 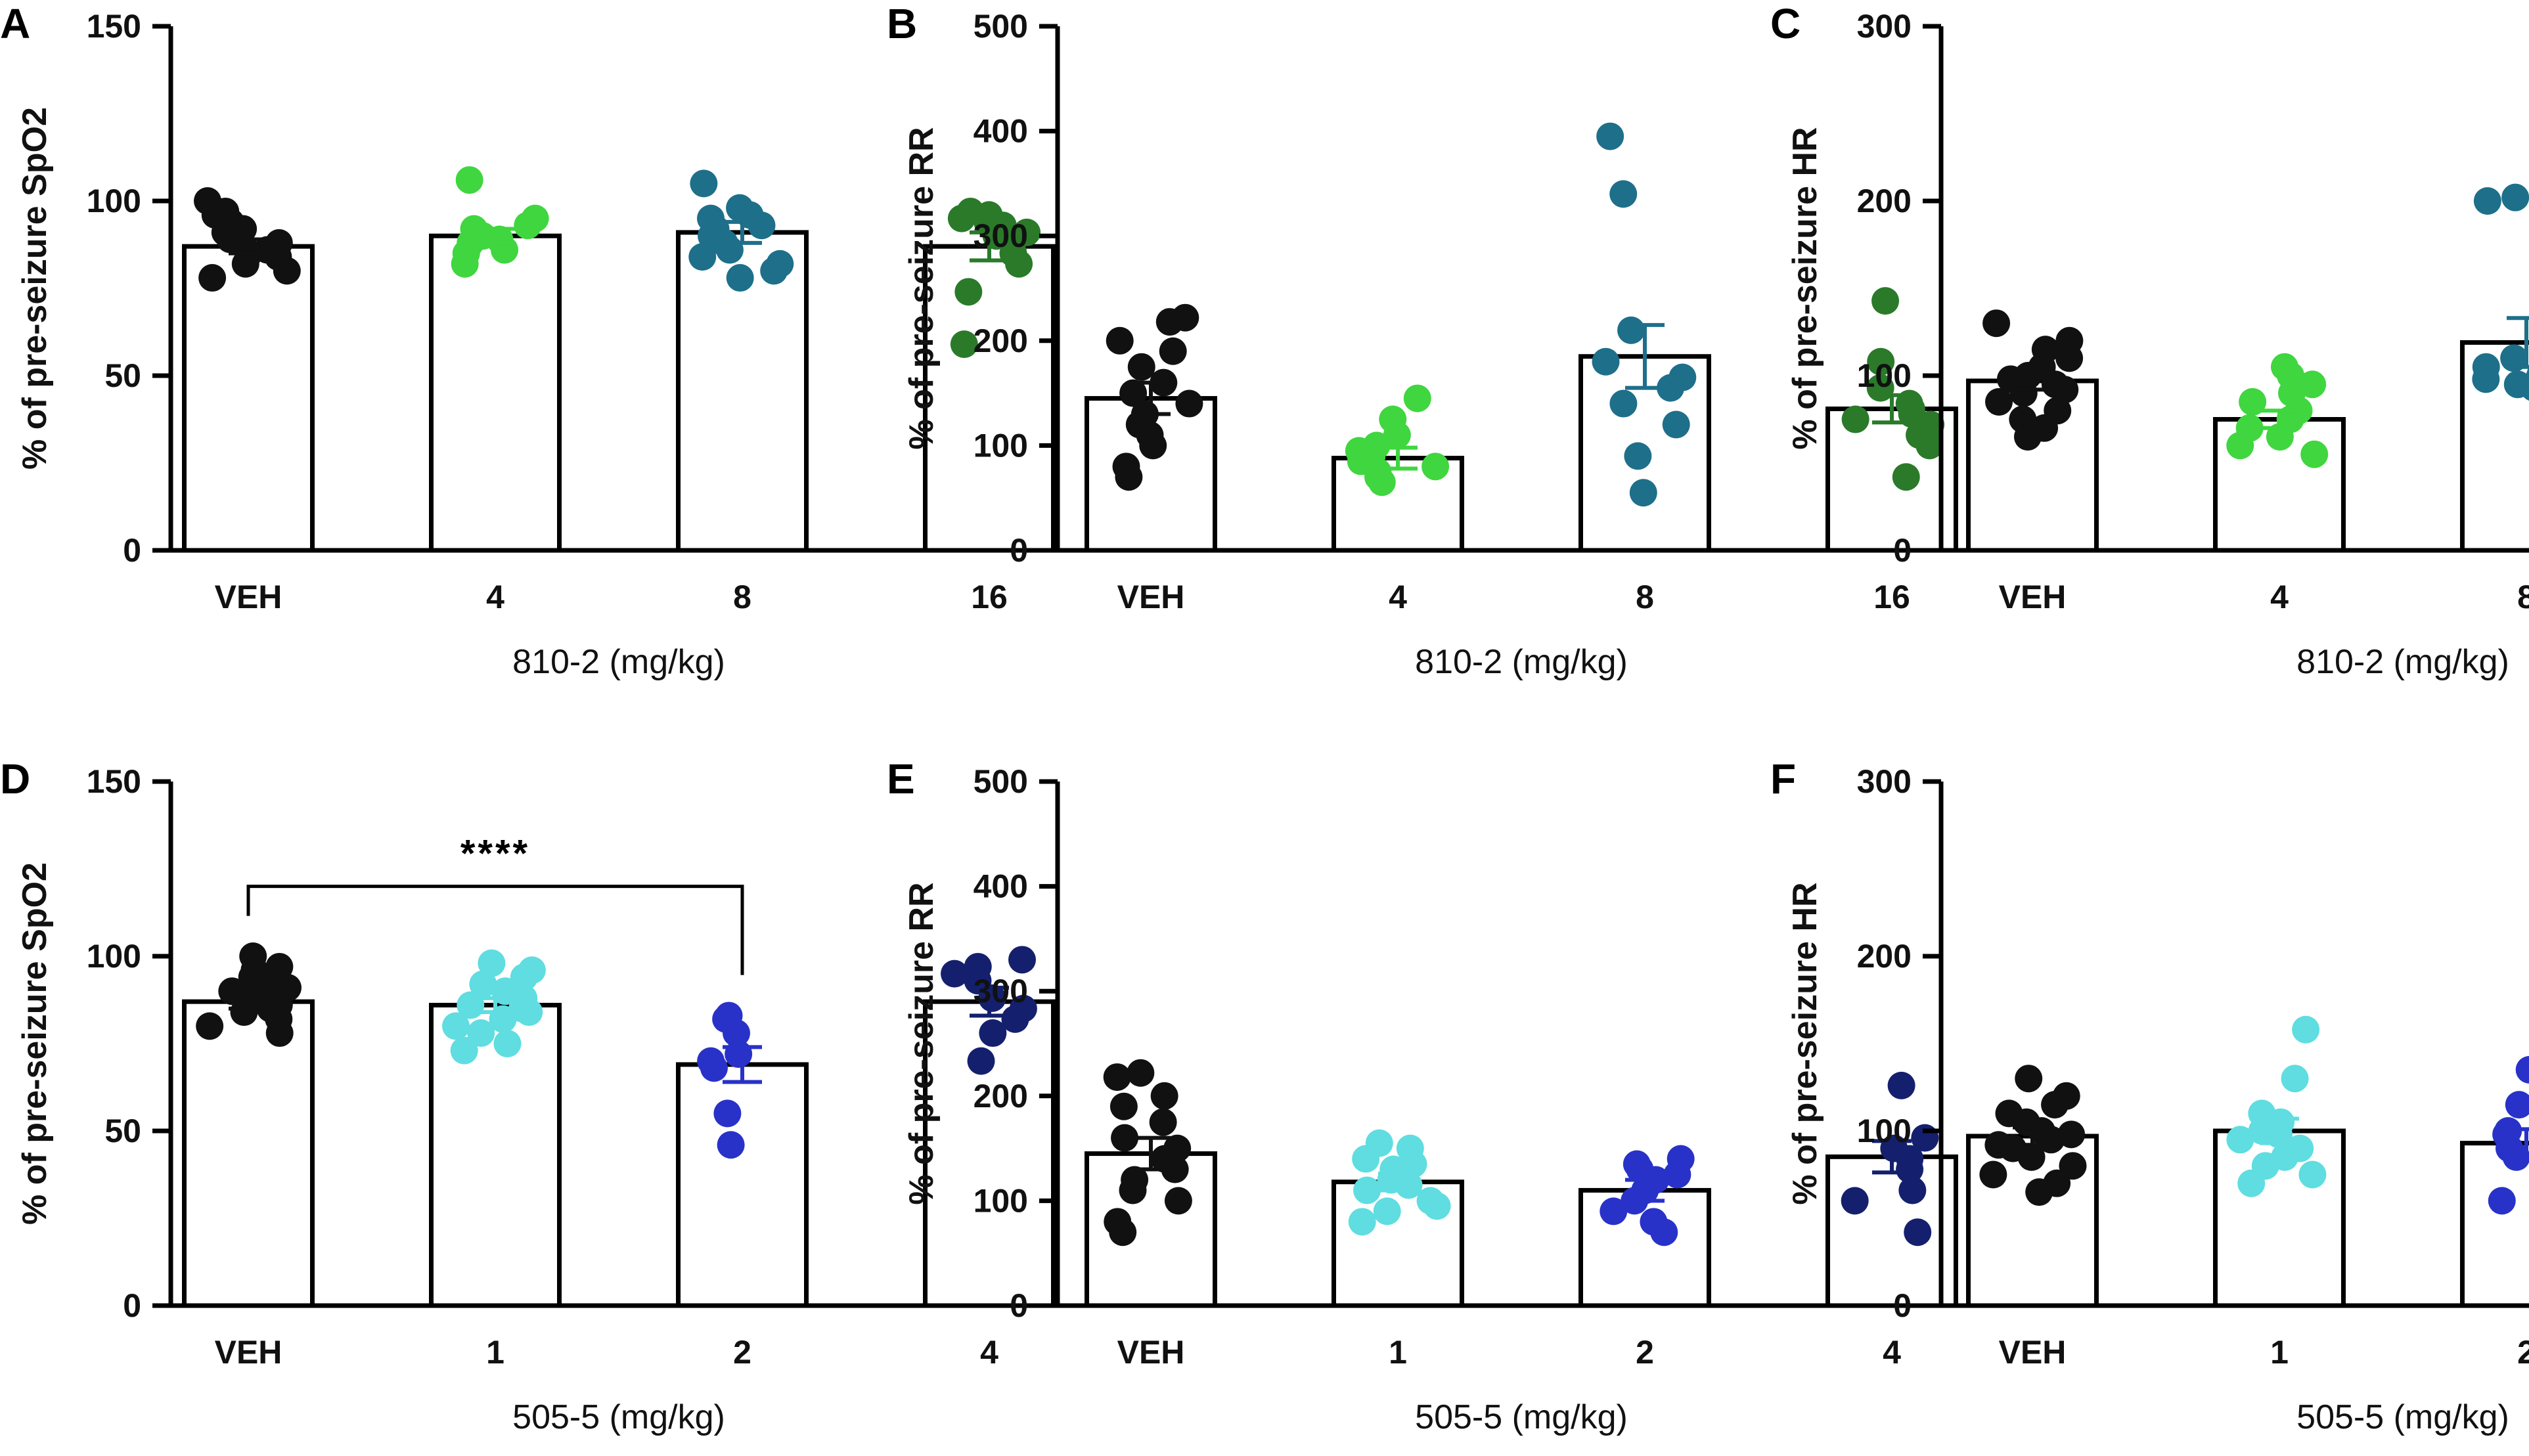 What do you see at coordinates (114, 781) in the screenshot?
I see `y-tick-label: 150` at bounding box center [114, 781].